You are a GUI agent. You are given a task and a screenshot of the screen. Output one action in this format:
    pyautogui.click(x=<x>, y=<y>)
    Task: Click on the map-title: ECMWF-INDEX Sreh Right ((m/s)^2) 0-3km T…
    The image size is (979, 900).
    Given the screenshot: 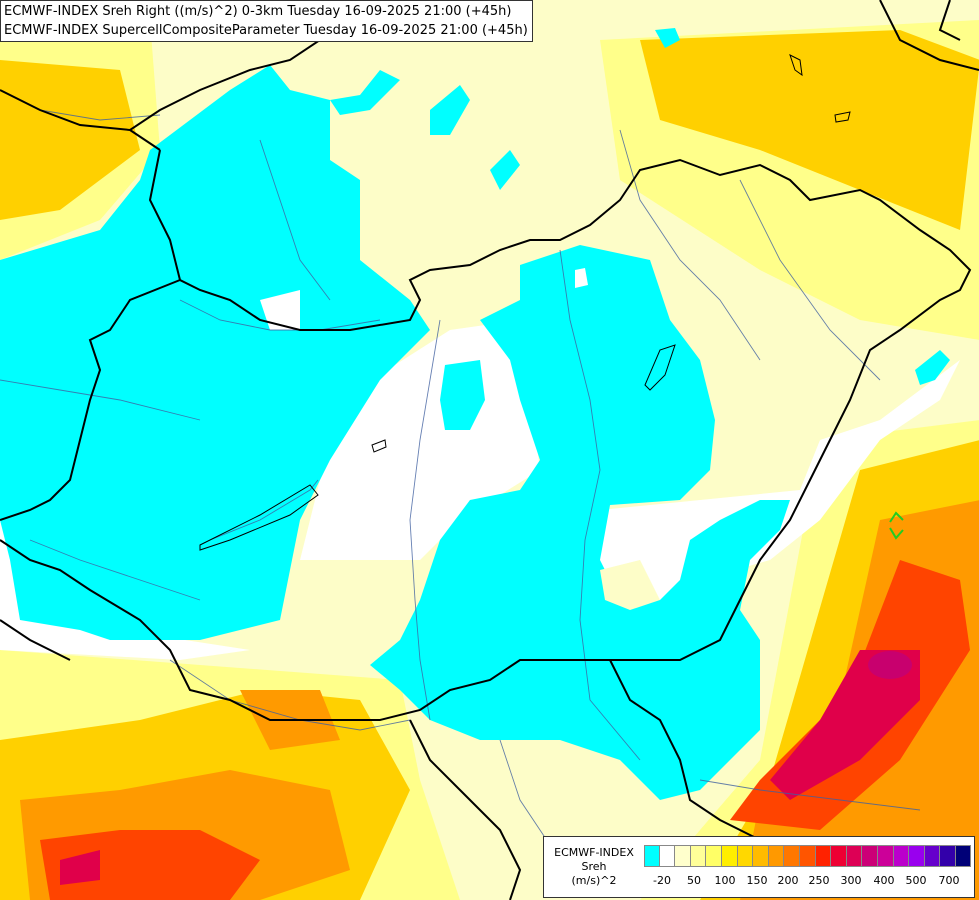 What is the action you would take?
    pyautogui.click(x=266, y=21)
    